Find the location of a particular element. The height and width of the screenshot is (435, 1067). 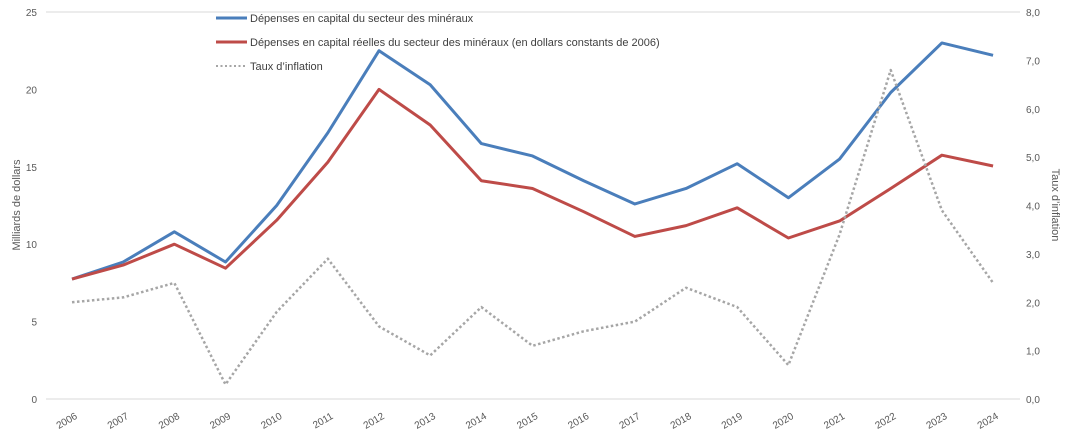

y2-tick-label: 5,0 is located at coordinates (1033, 158).